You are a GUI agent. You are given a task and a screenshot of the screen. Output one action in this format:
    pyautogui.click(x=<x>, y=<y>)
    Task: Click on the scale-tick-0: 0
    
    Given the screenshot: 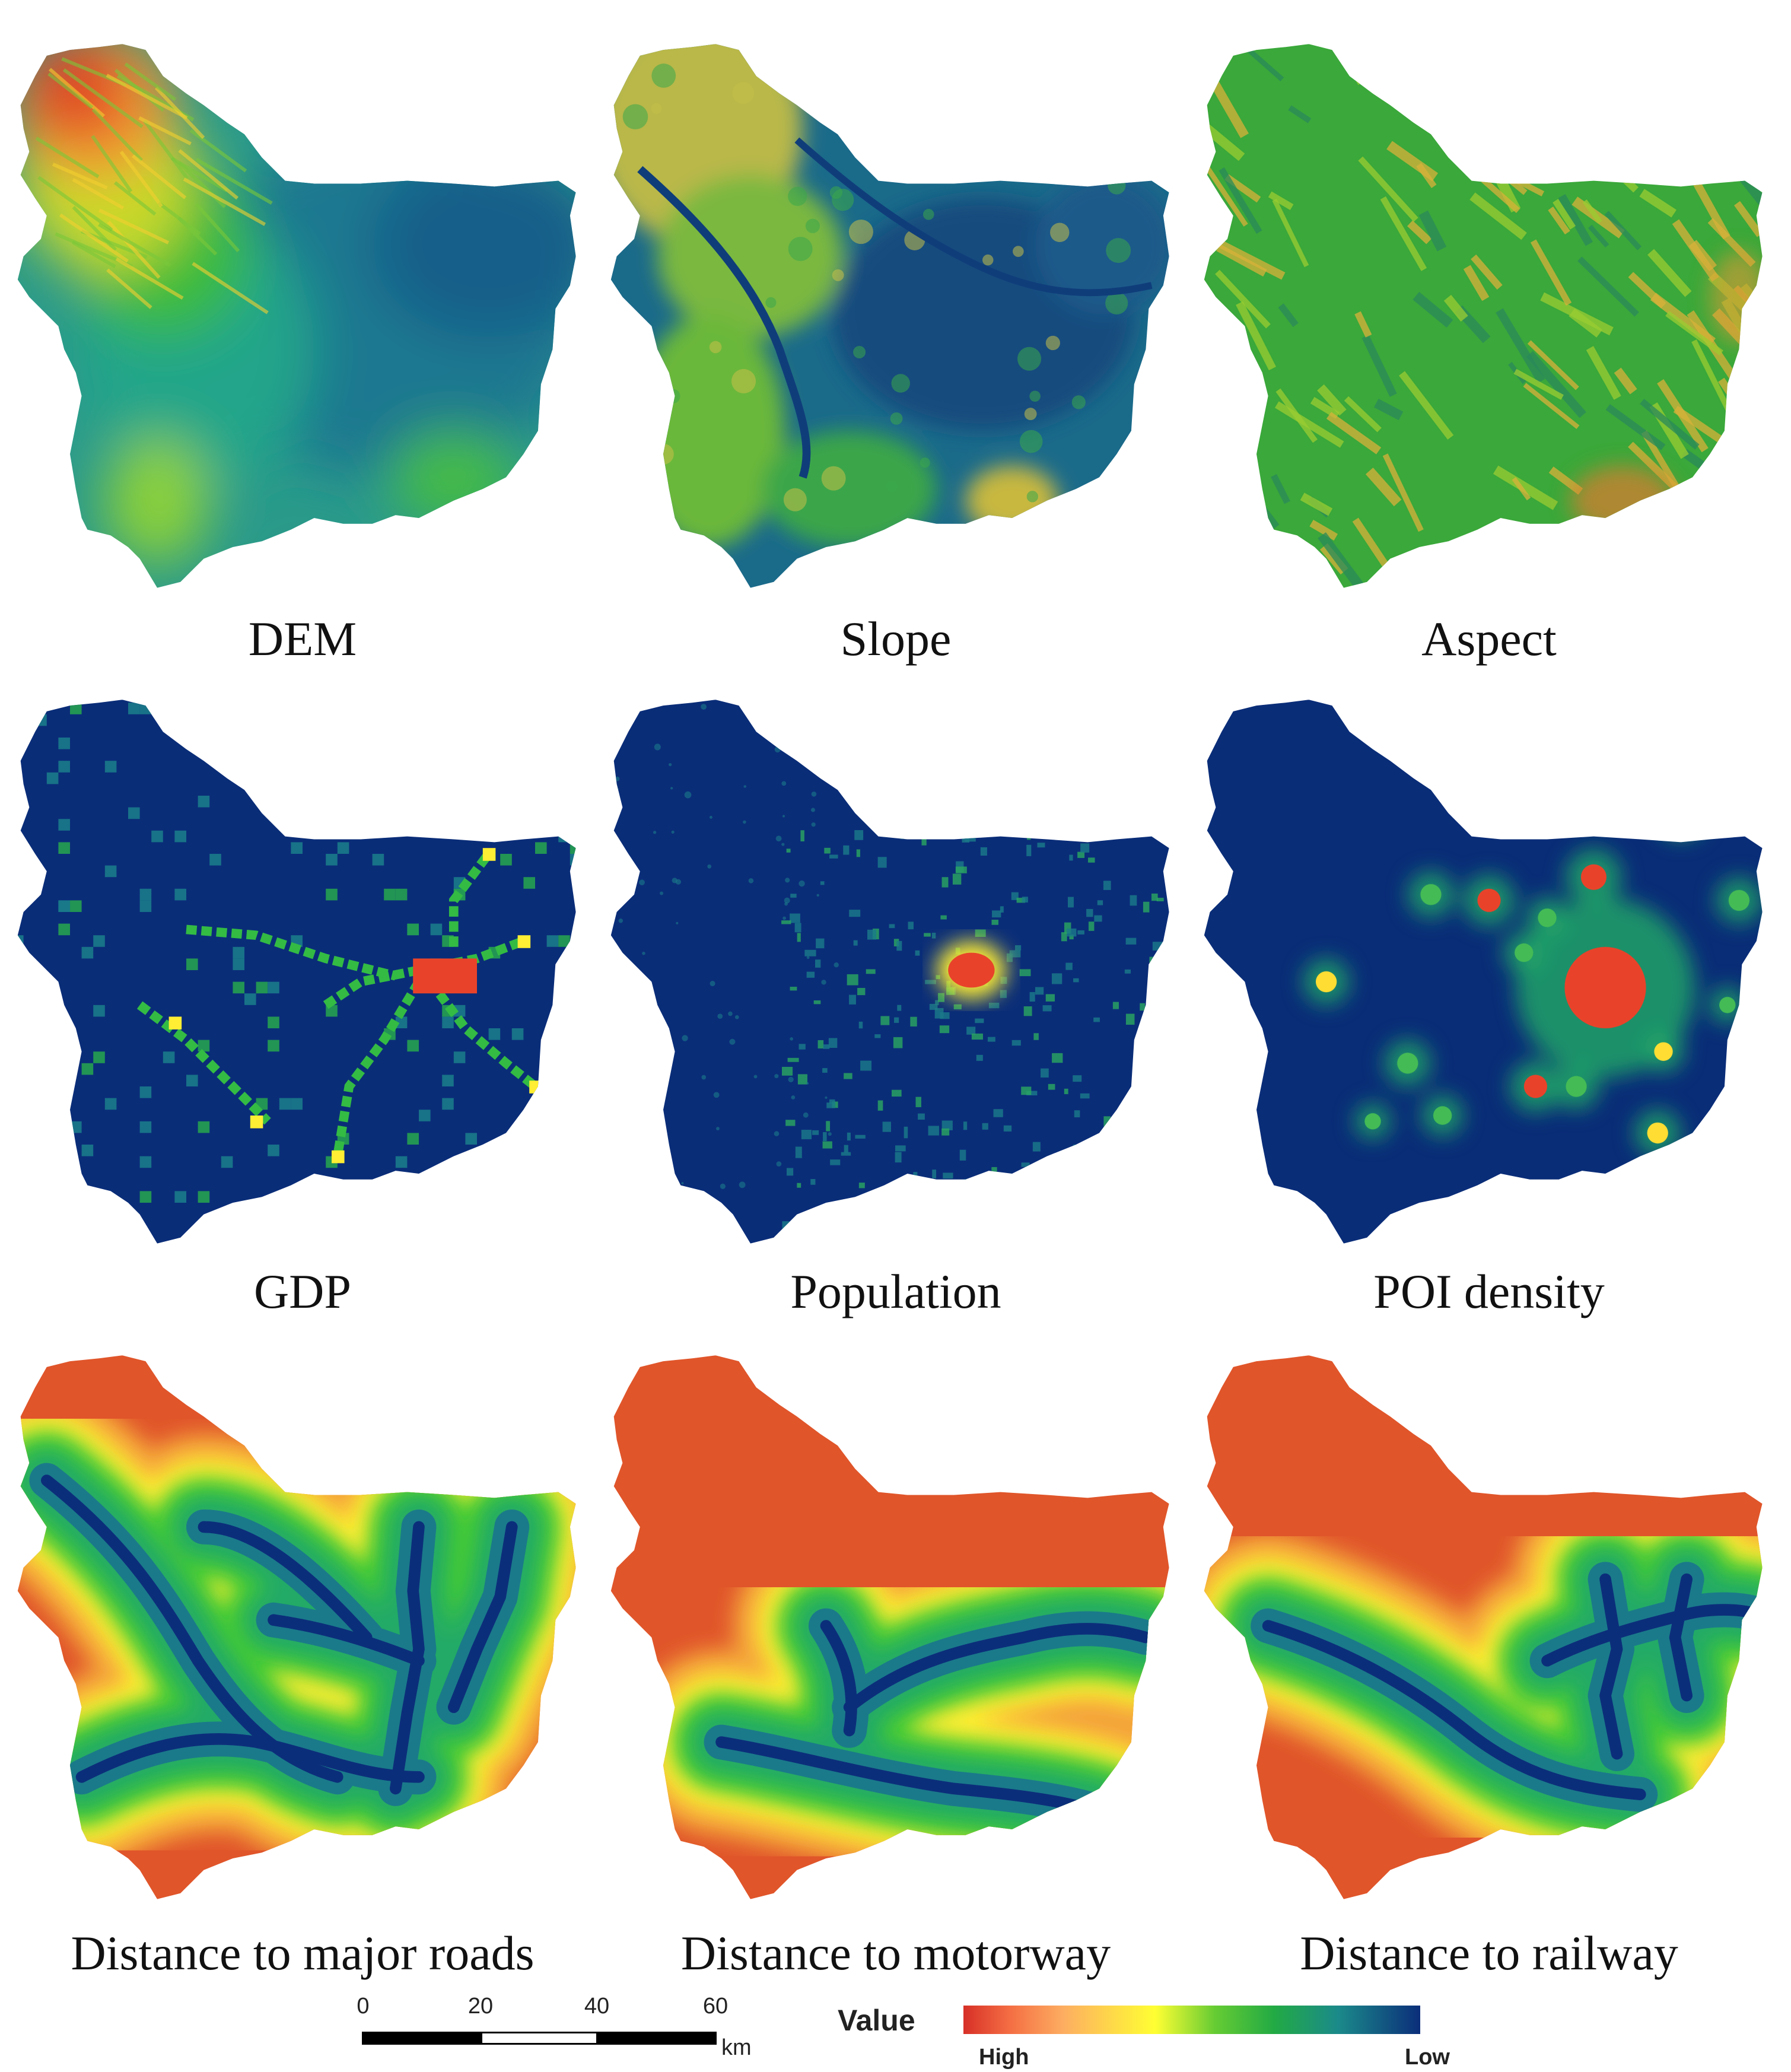 What is the action you would take?
    pyautogui.click(x=363, y=2007)
    